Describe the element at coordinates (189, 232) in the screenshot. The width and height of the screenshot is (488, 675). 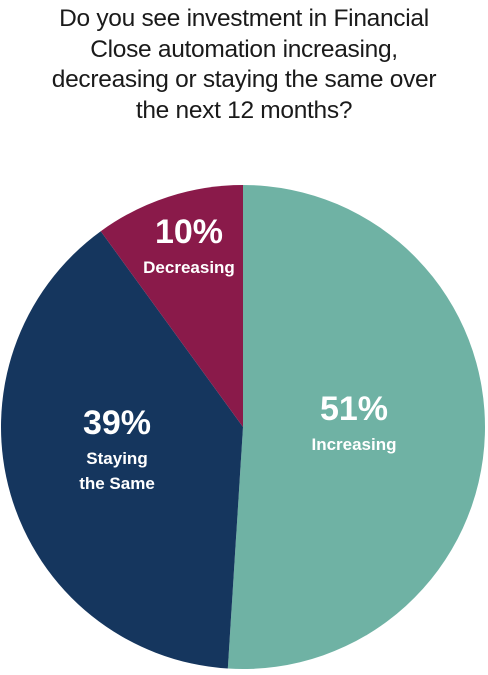
I see `slice-percent-label: 10%` at that location.